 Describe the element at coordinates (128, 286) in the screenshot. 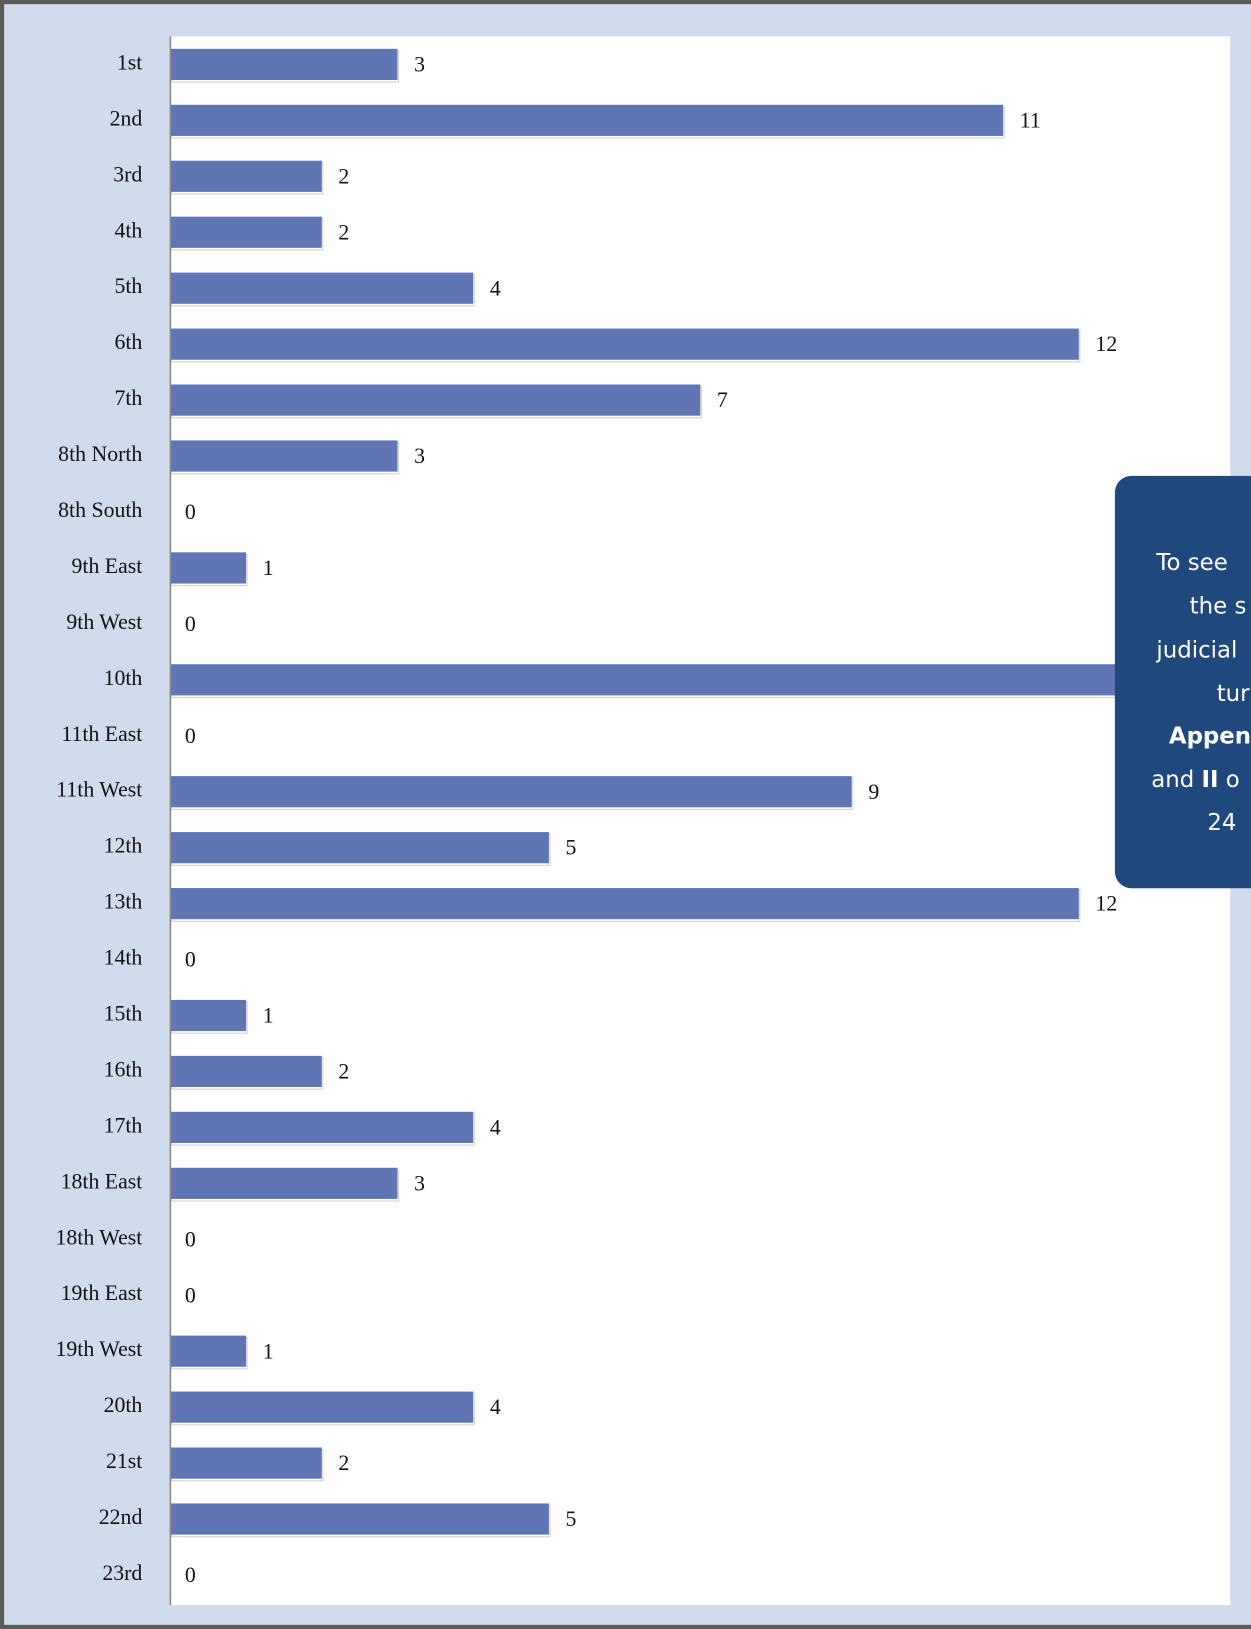

I see `category-label: 5th` at that location.